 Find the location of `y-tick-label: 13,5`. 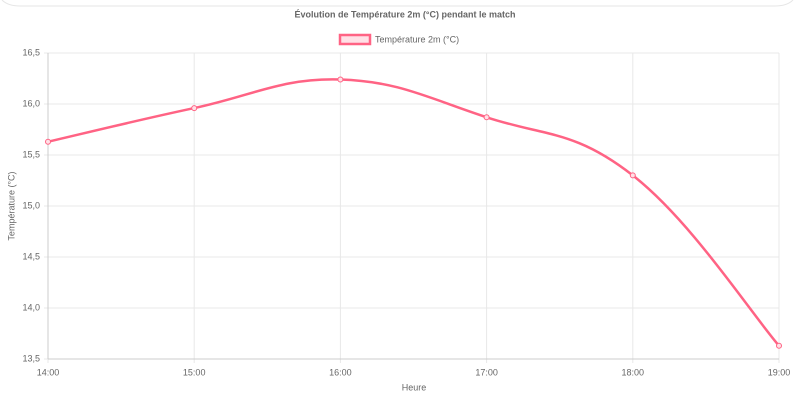

y-tick-label: 13,5 is located at coordinates (31, 358).